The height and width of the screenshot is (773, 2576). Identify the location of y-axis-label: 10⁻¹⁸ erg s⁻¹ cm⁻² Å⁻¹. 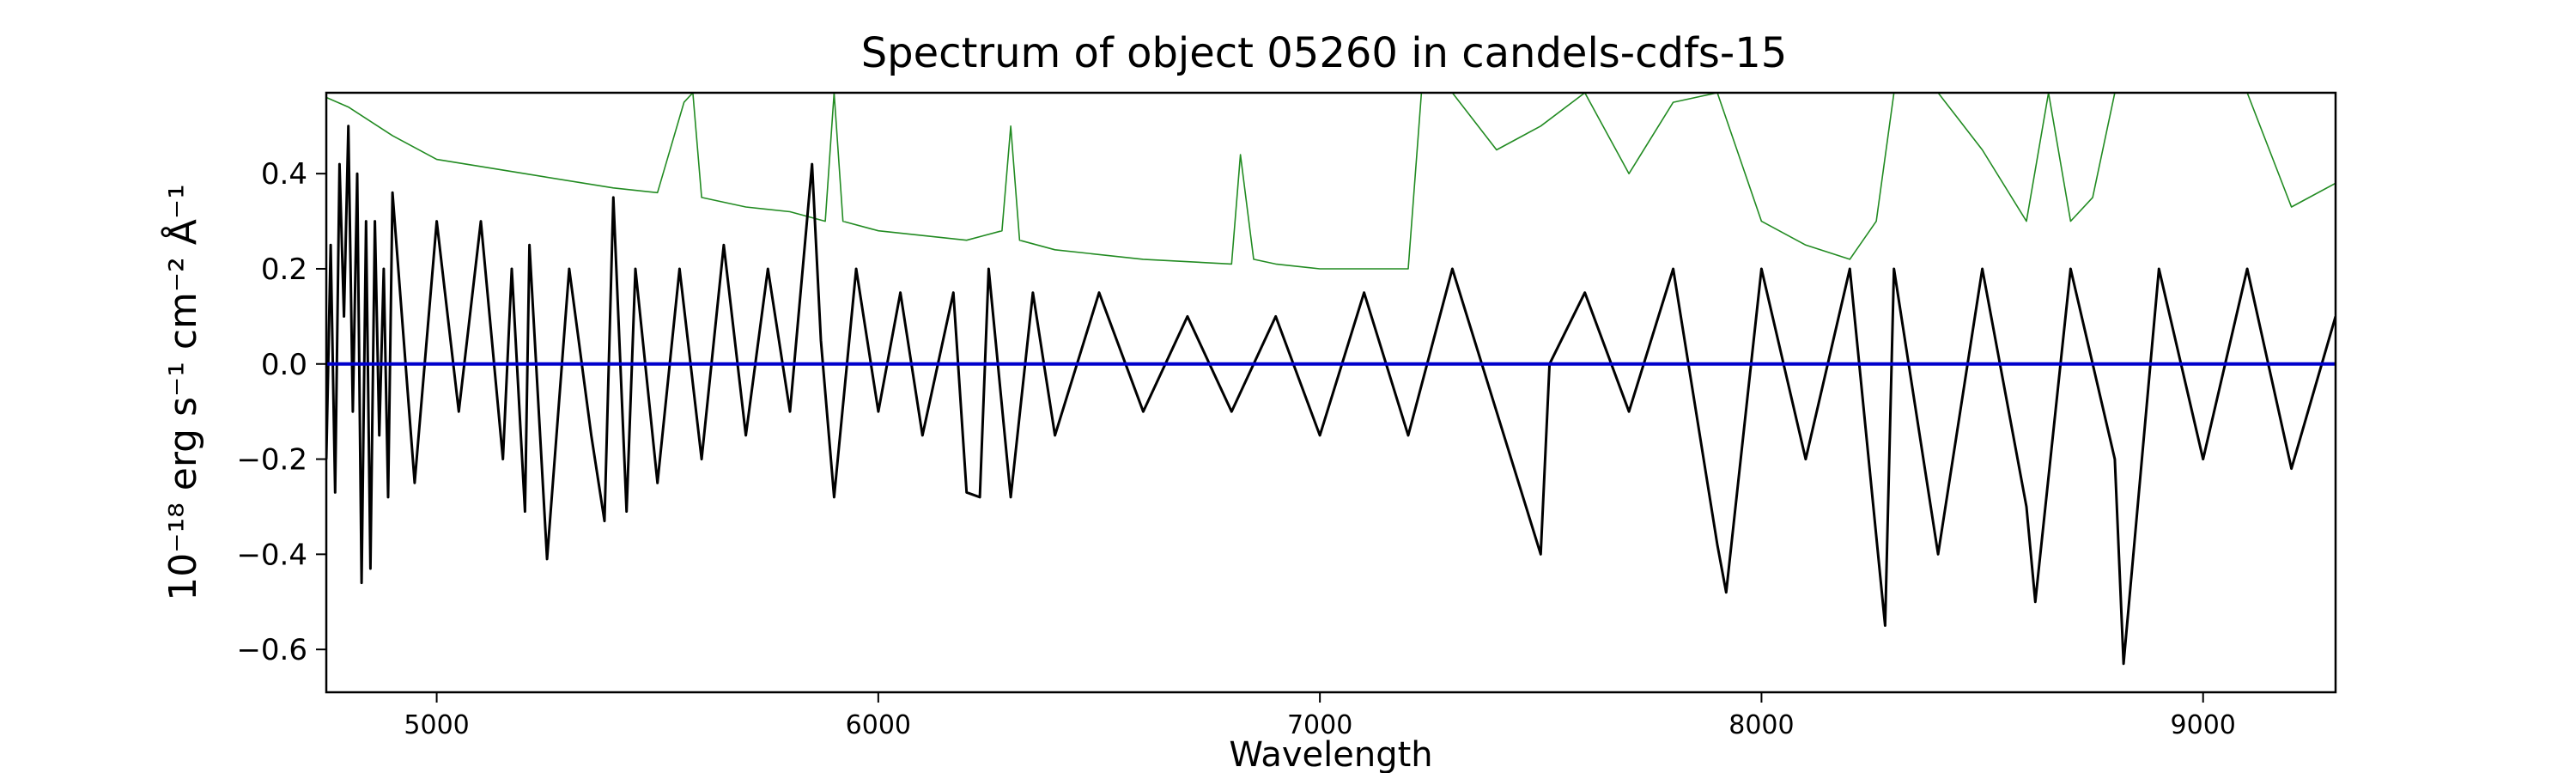
(182, 392).